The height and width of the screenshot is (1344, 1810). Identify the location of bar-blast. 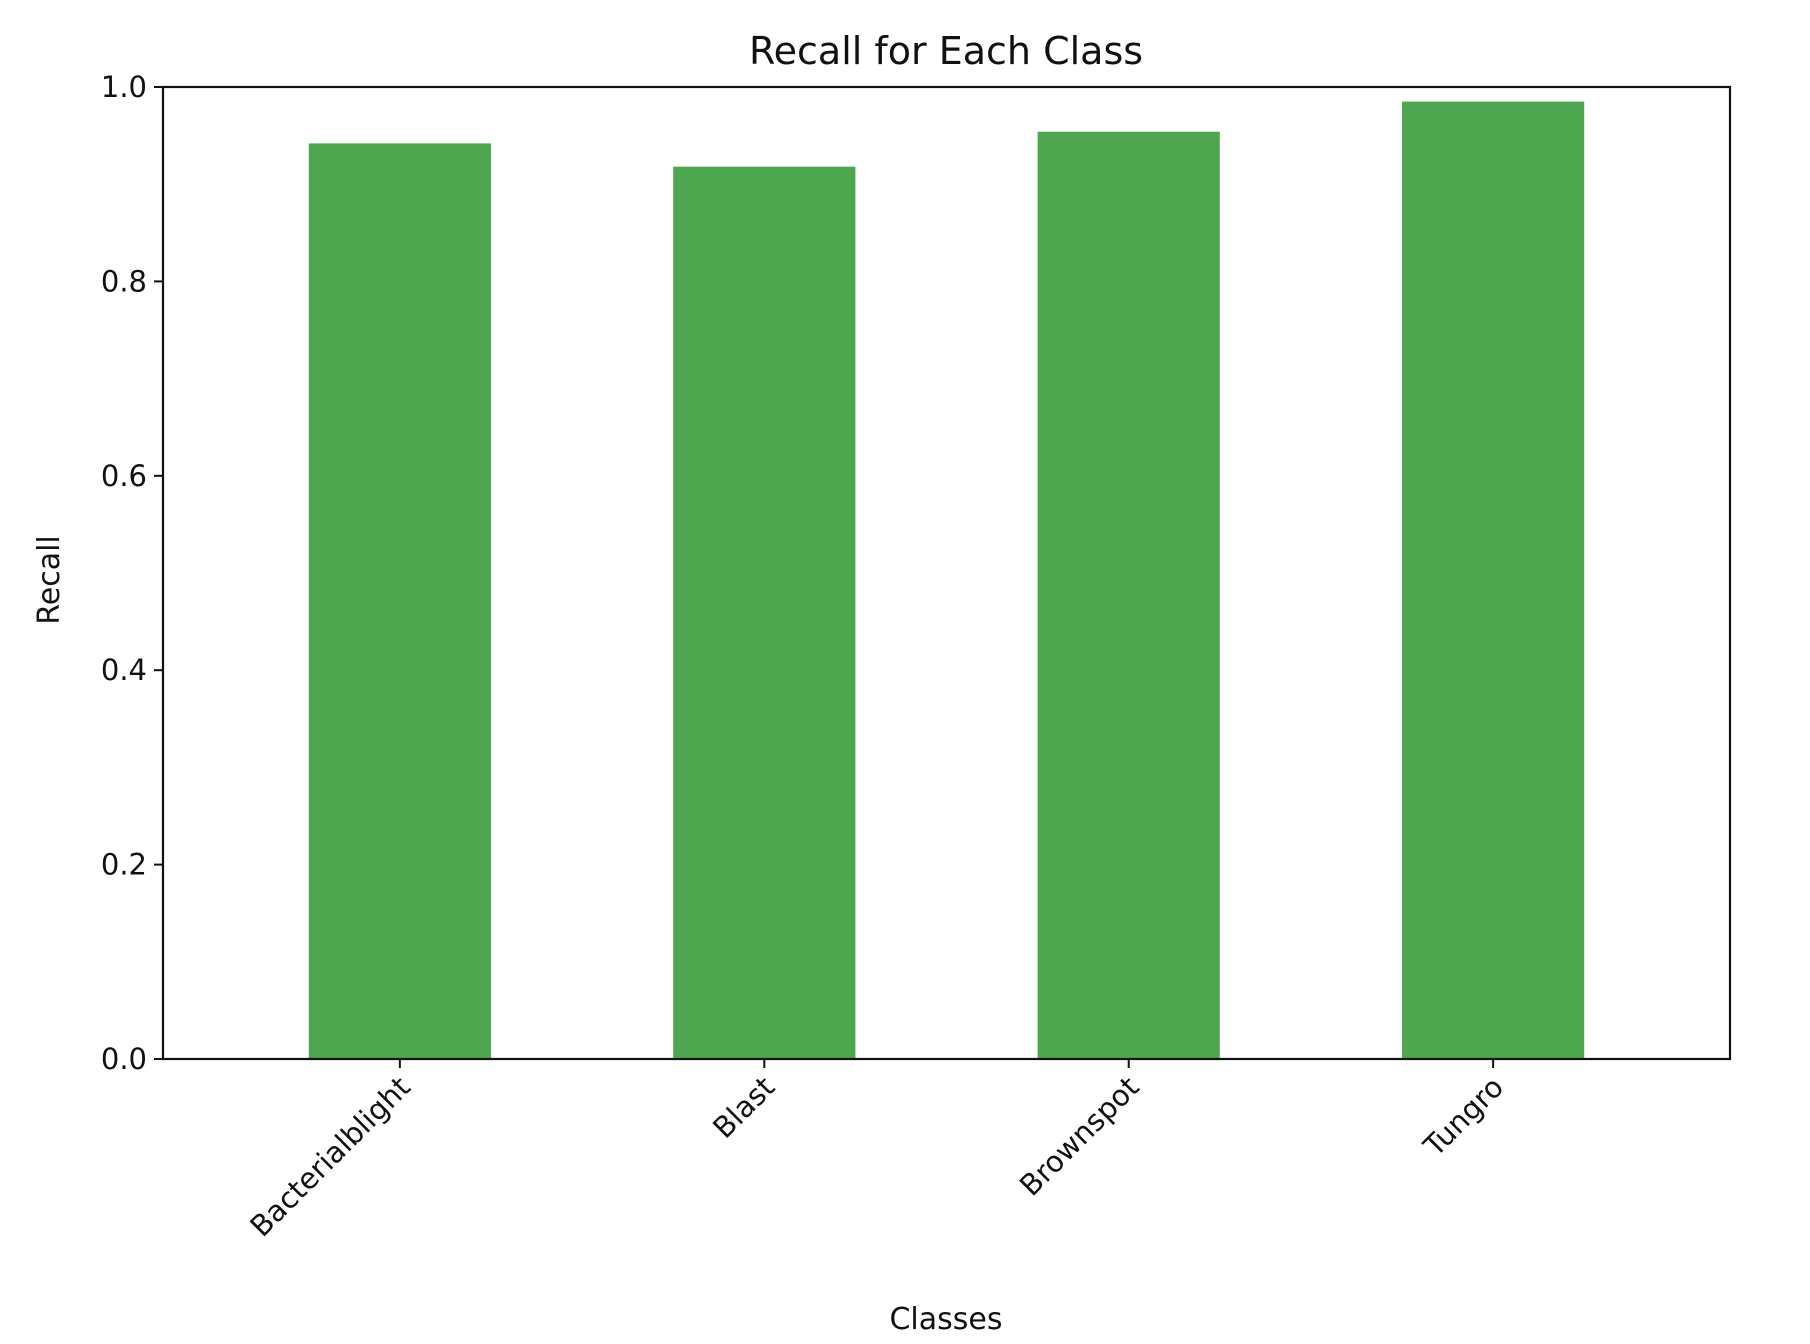
(764, 612).